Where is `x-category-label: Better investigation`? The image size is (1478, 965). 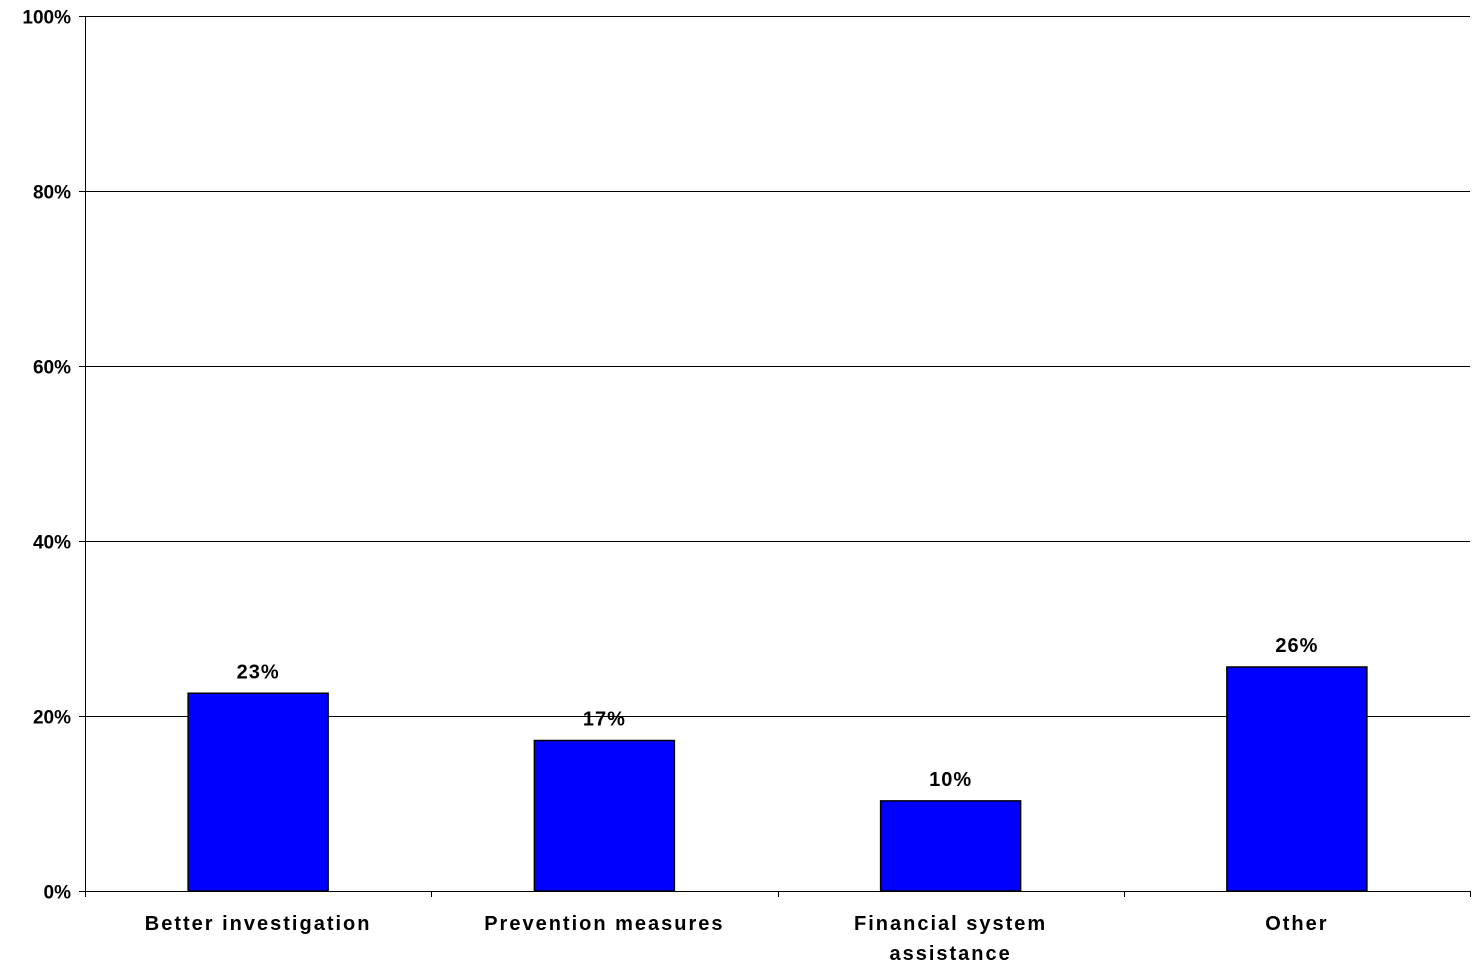 x-category-label: Better investigation is located at coordinates (258, 924).